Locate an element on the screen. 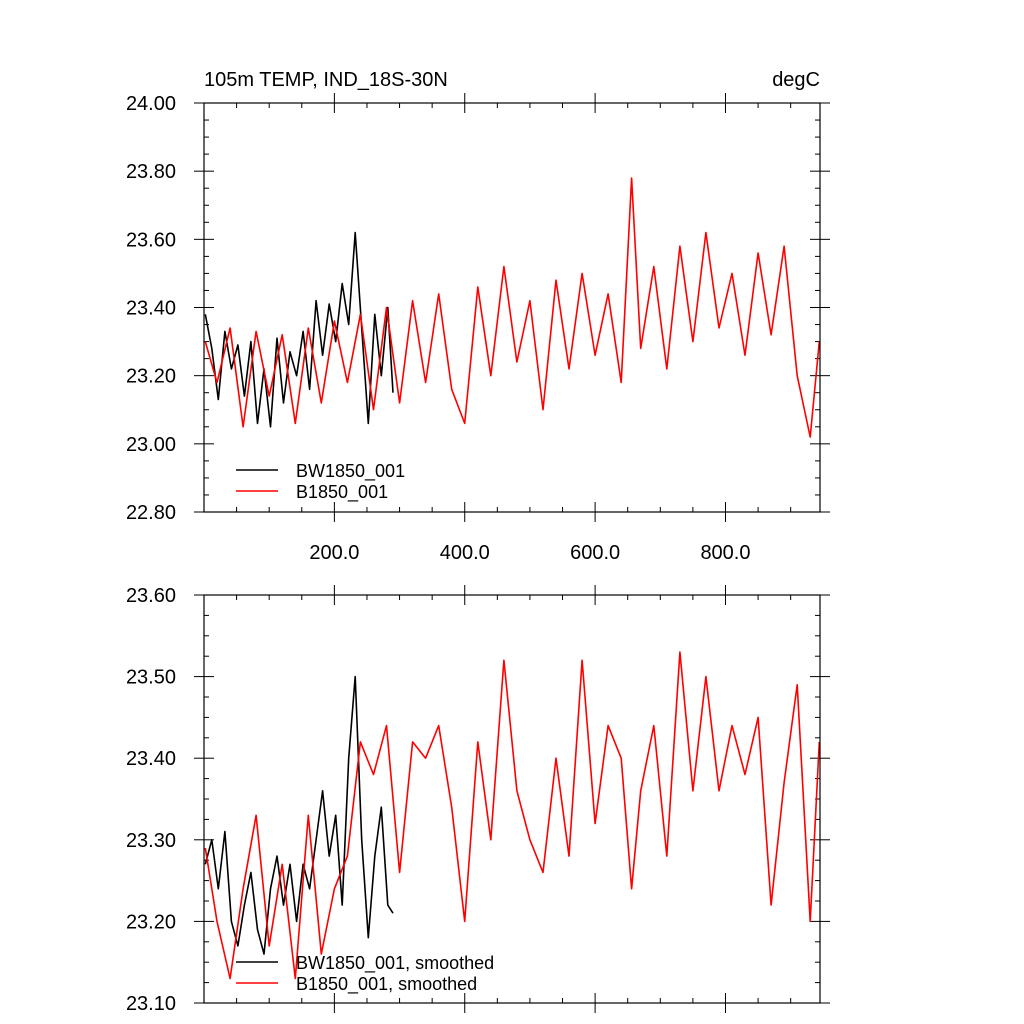 The width and height of the screenshot is (1024, 1024). y-tick-label: 22.80 is located at coordinates (151, 513).